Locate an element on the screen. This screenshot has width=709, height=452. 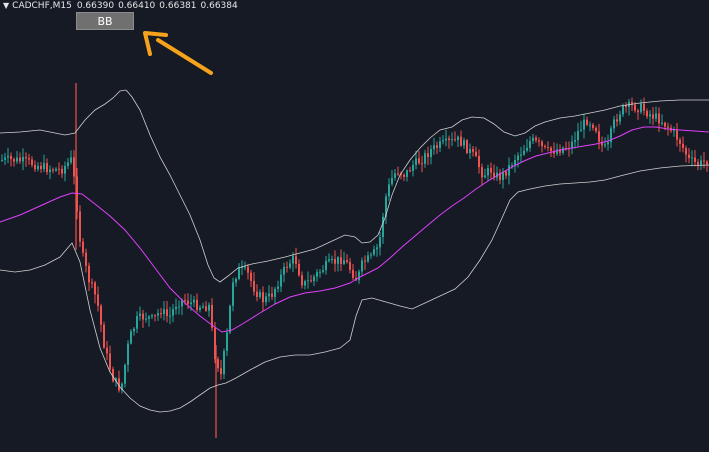
symbol-label: CADCHF,M15 is located at coordinates (42, 6).